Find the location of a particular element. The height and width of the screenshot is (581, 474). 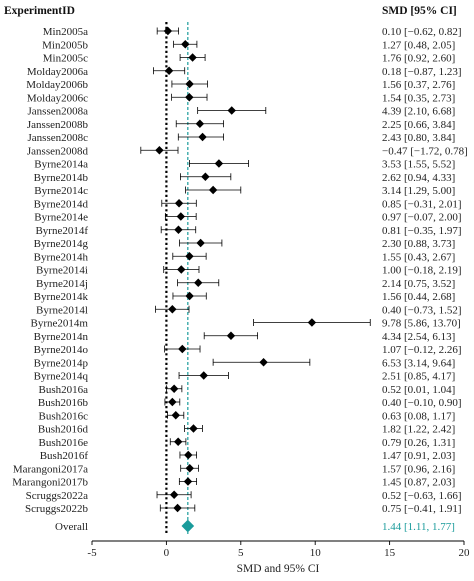

x-axis: -5 0 5 10 15 20 is located at coordinates (279, 549).